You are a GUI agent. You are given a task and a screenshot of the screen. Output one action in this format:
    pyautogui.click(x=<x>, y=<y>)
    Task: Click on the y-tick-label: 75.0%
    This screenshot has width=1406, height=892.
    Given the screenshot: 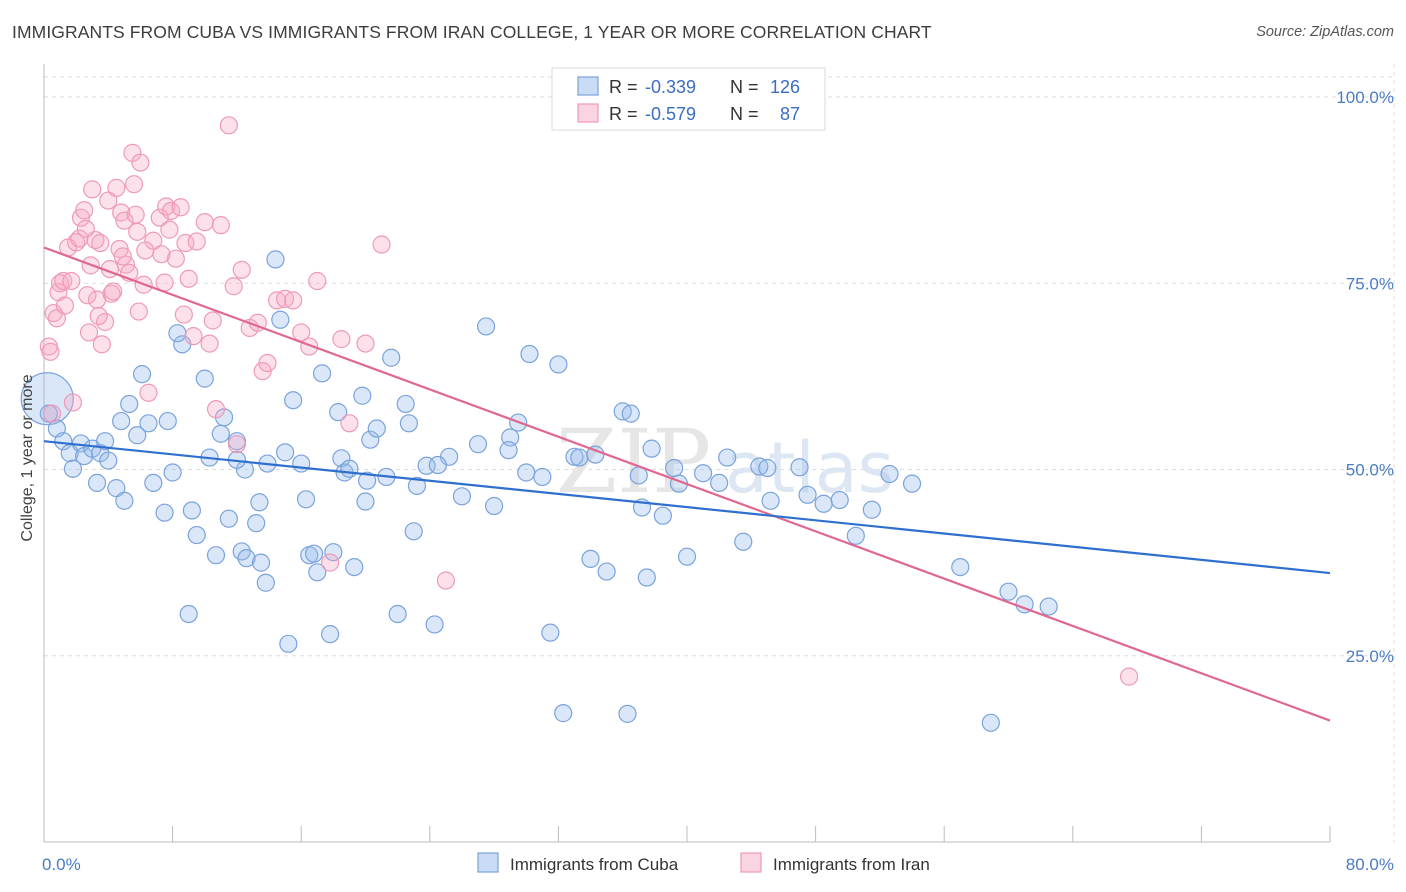 What is the action you would take?
    pyautogui.click(x=1370, y=283)
    